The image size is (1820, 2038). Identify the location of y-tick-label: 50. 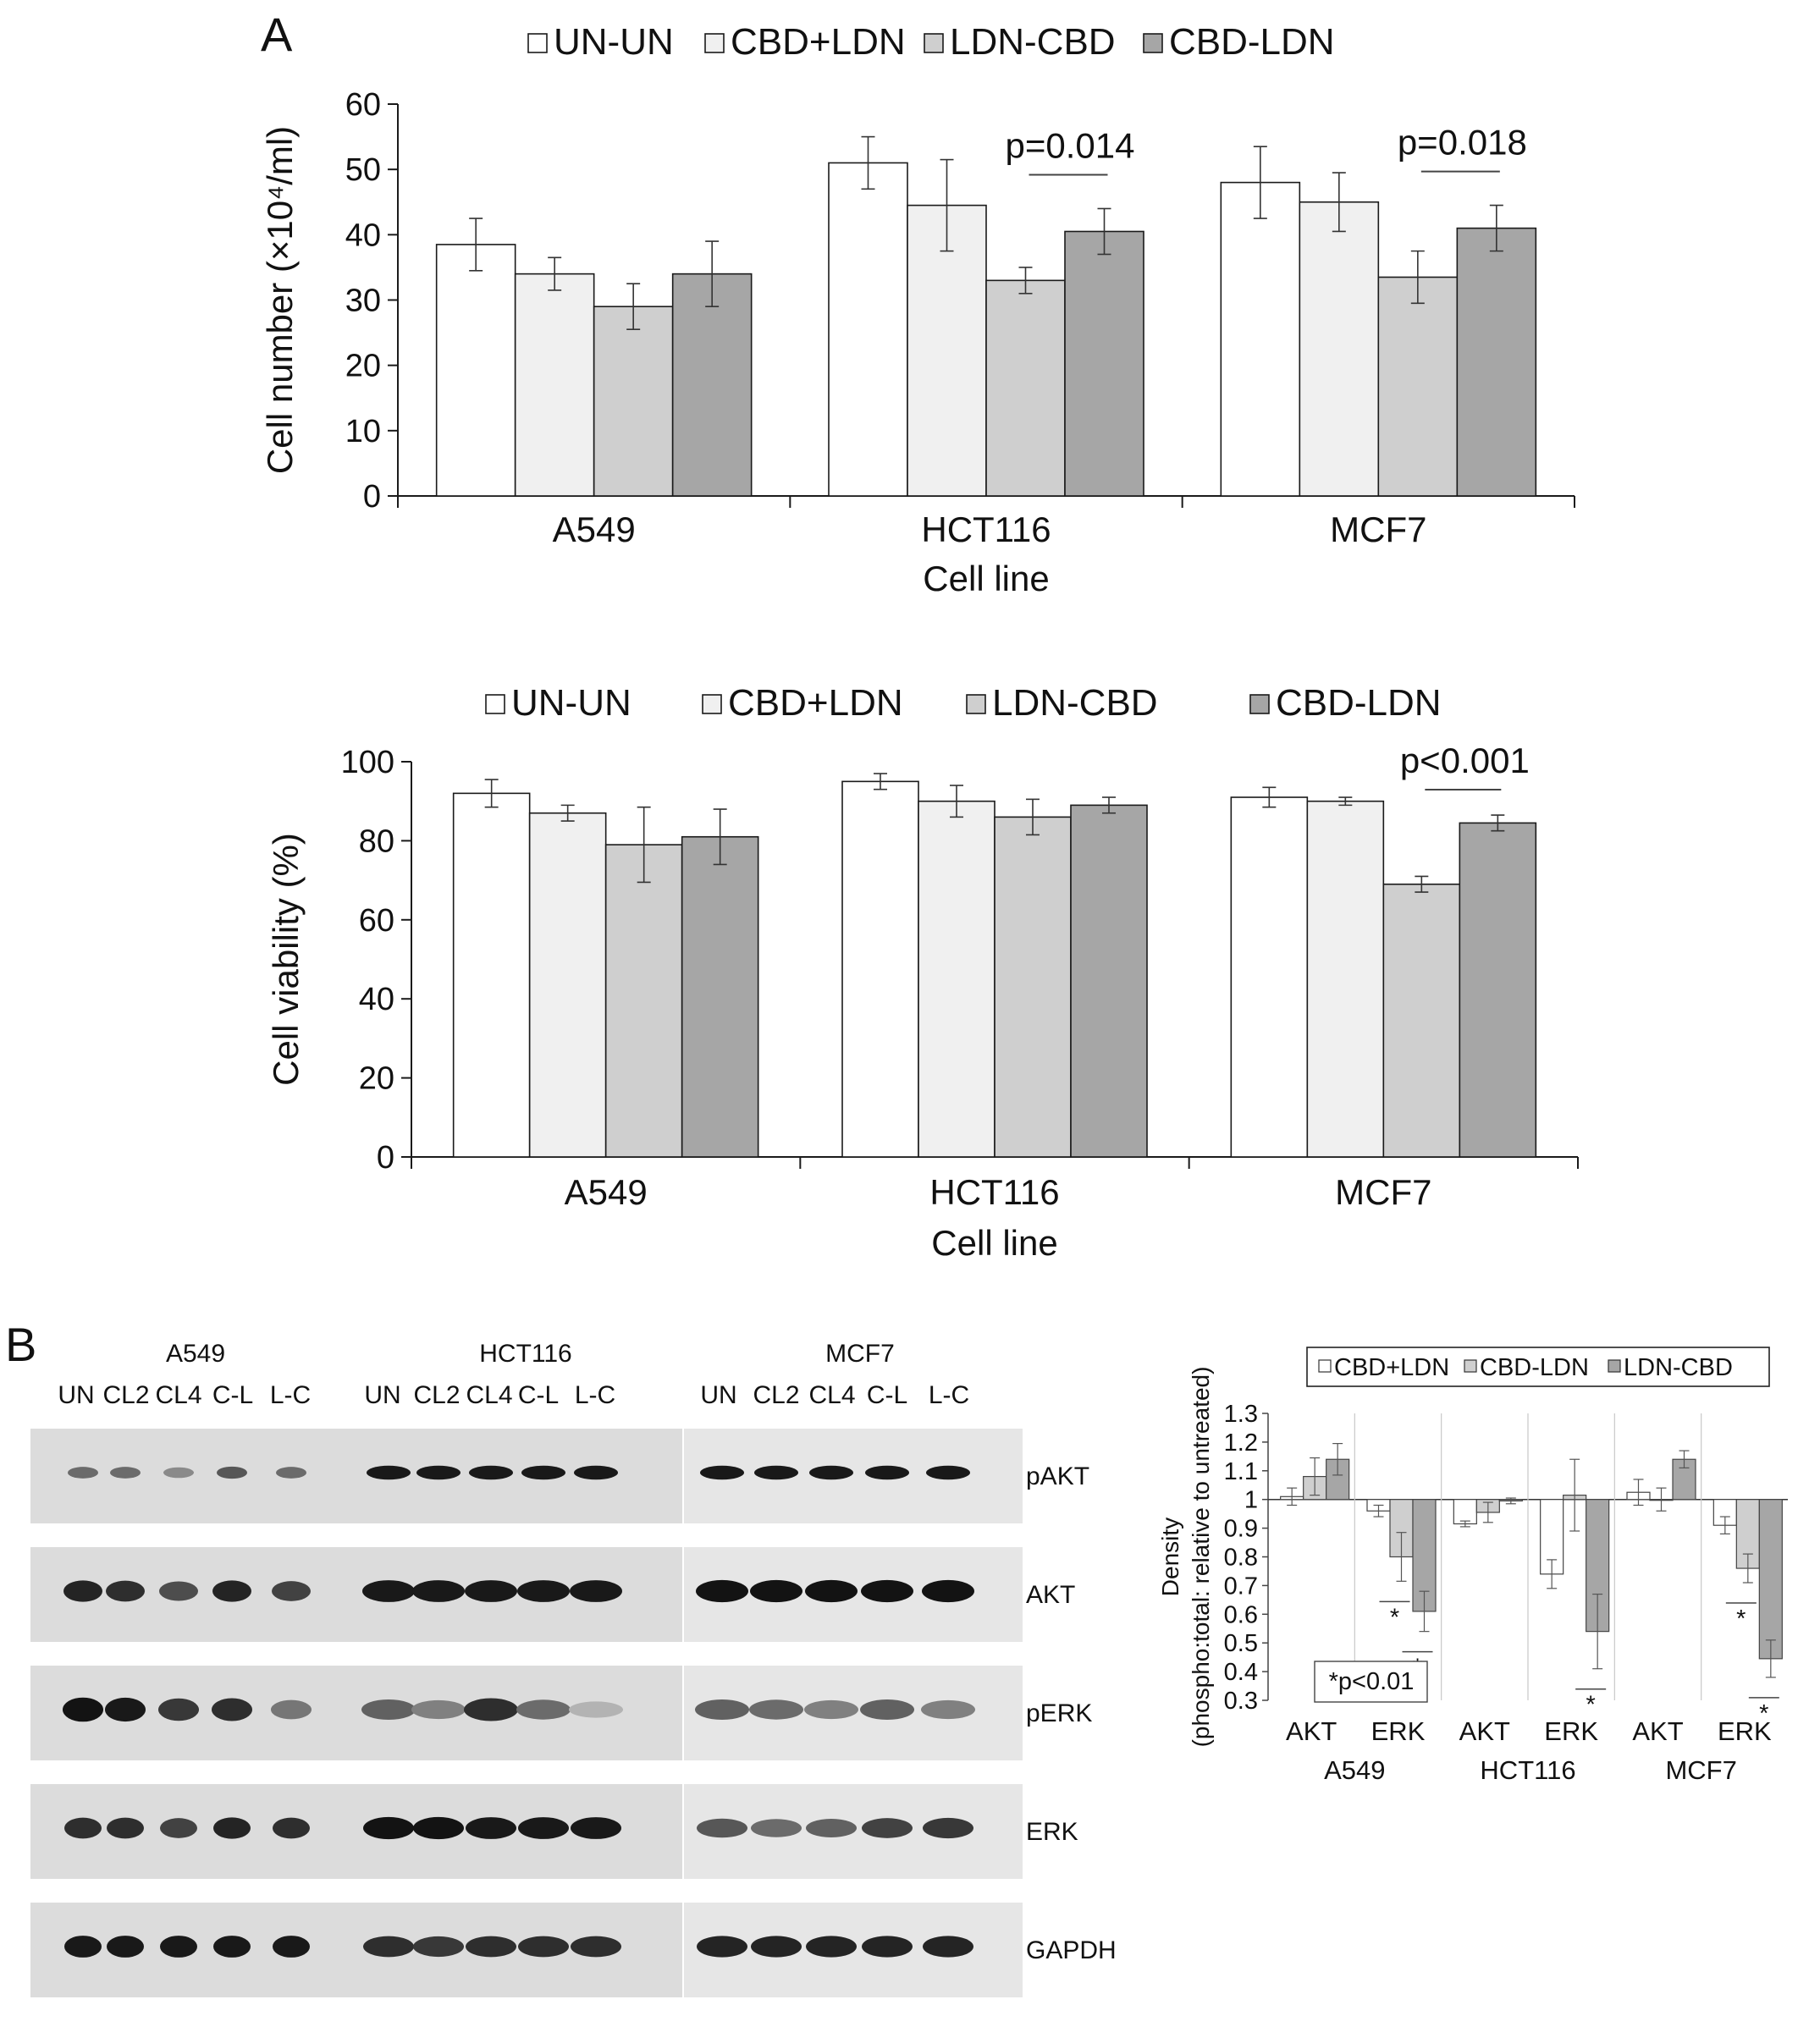
(363, 170).